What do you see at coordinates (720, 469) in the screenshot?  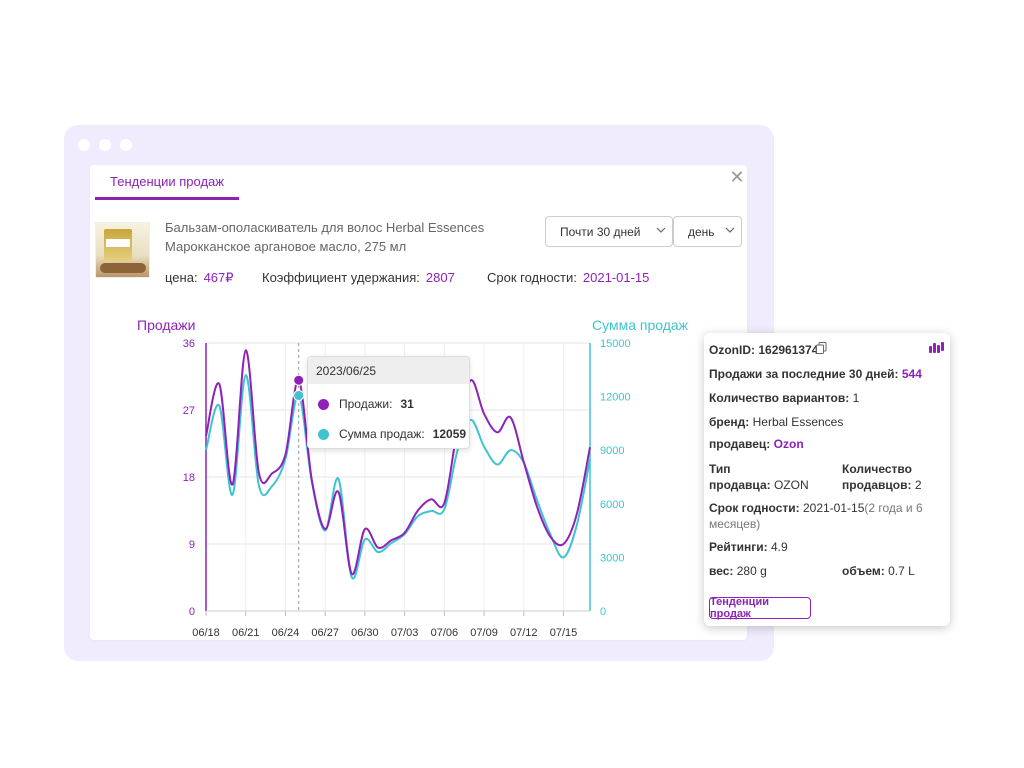 I see `seller-type-label-1: Тип` at bounding box center [720, 469].